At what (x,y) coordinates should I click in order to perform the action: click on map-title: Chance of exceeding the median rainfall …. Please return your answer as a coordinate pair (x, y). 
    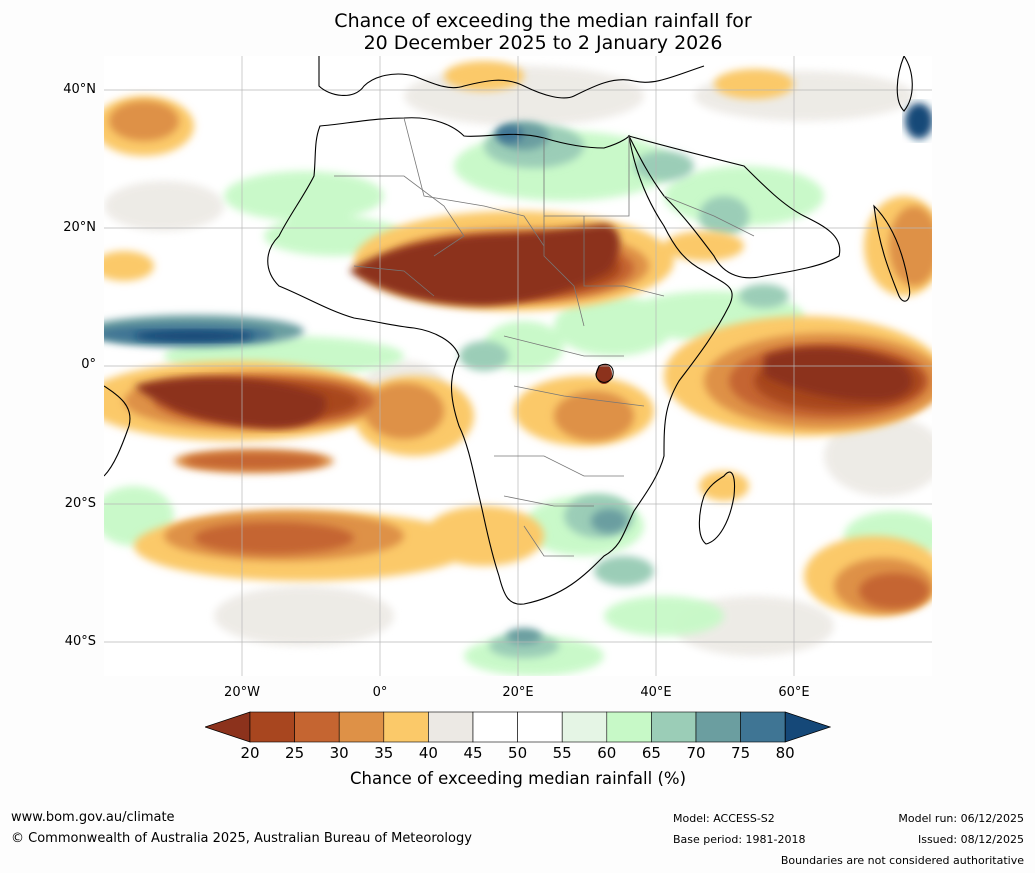
    Looking at the image, I should click on (543, 32).